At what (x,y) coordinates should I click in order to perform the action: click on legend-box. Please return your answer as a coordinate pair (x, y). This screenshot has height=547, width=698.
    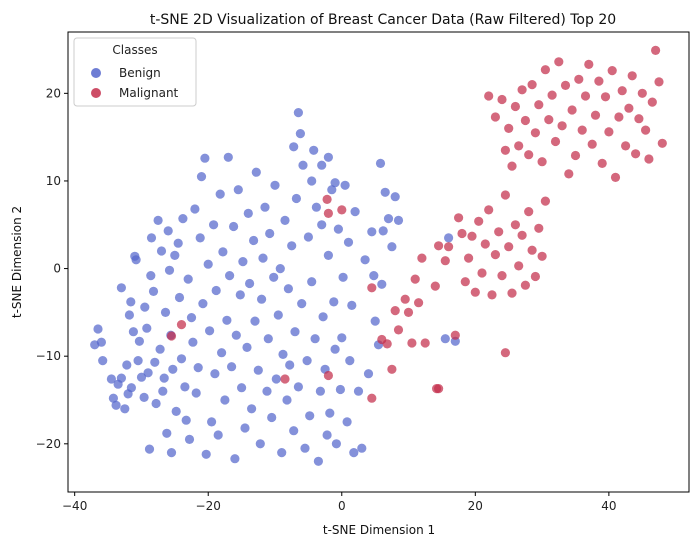
    Looking at the image, I should click on (135, 72).